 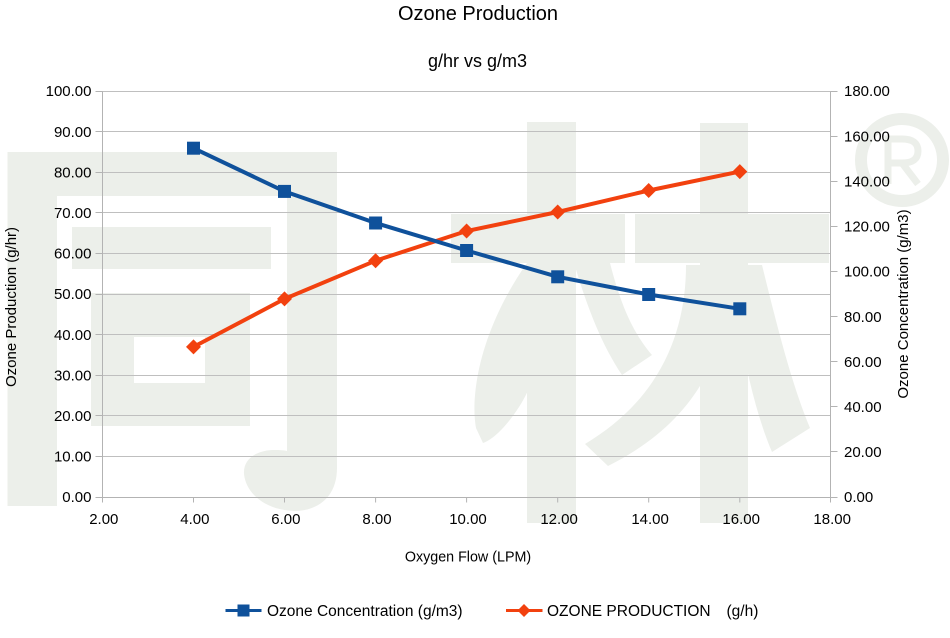 What do you see at coordinates (741, 519) in the screenshot?
I see `svg-text: 16.00` at bounding box center [741, 519].